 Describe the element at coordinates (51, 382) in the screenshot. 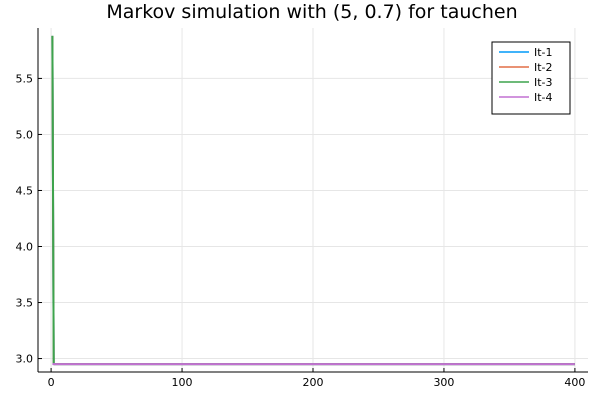

I see `x-tick-label-0: 0` at that location.